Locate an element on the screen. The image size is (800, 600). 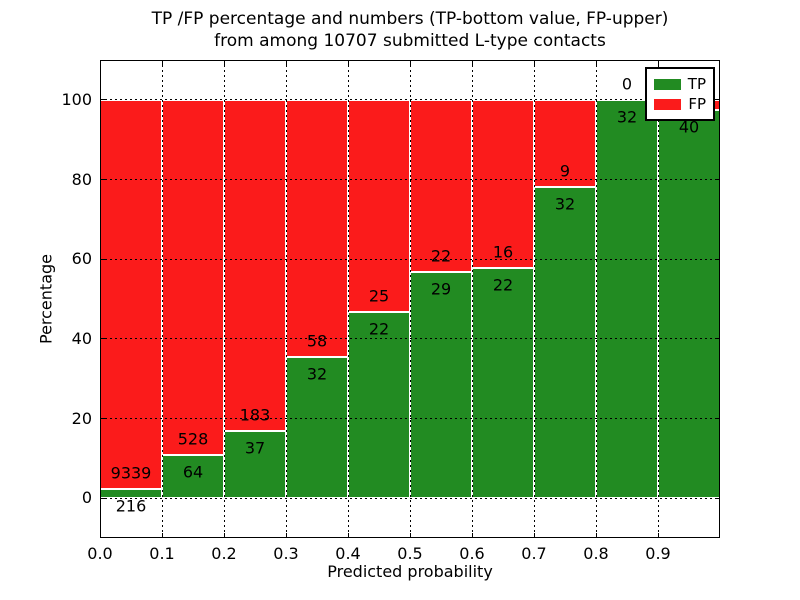
x-tick-label: 0.6 is located at coordinates (472, 553).